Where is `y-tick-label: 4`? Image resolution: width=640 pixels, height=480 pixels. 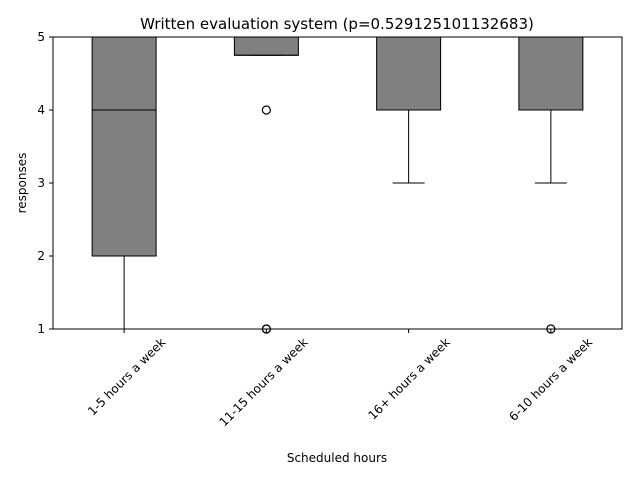 y-tick-label: 4 is located at coordinates (41, 110).